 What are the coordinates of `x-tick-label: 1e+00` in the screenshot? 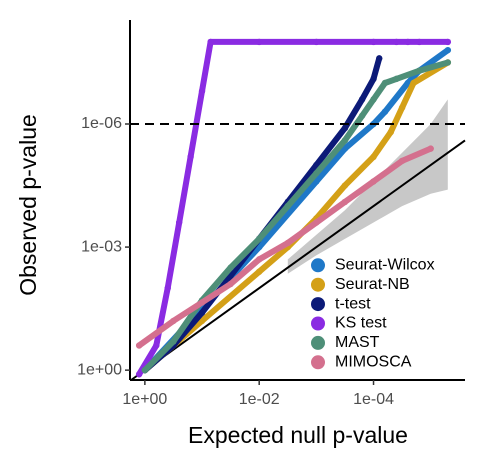 It's located at (144, 399).